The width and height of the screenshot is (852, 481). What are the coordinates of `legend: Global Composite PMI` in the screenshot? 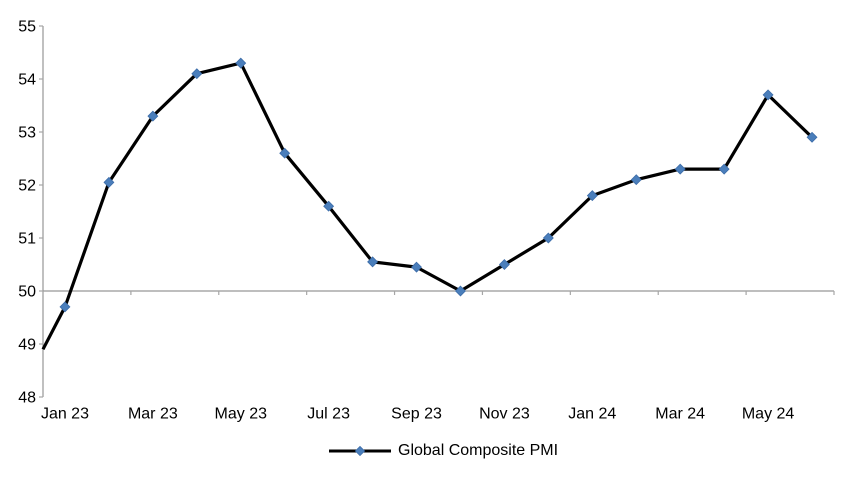 It's located at (443, 451).